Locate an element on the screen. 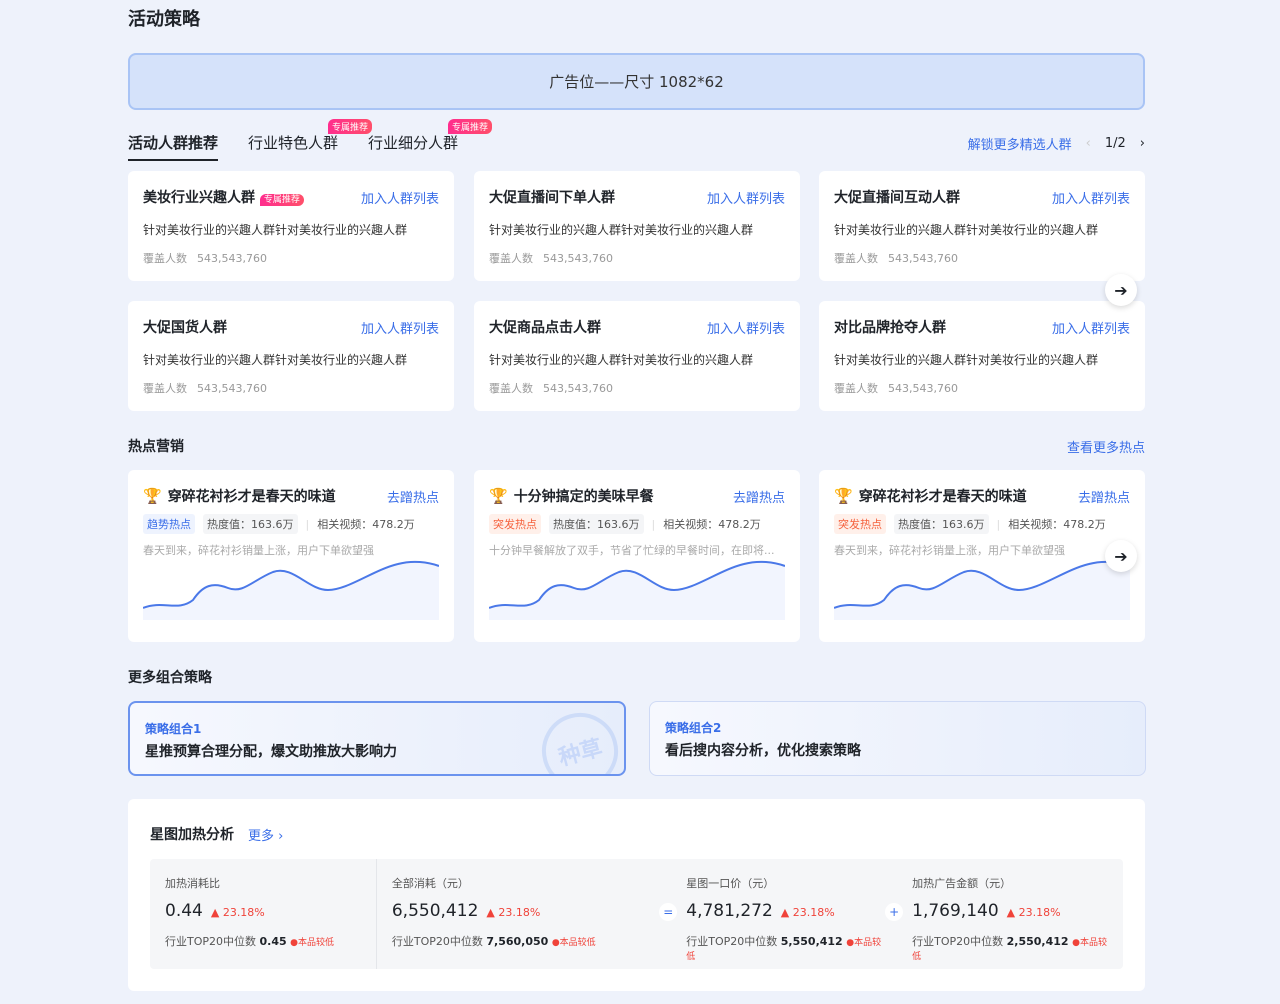 Image resolution: width=1280 pixels, height=1004 pixels. combo-value: 星推预算合理分配，爆文助推放大影响力 is located at coordinates (271, 752).